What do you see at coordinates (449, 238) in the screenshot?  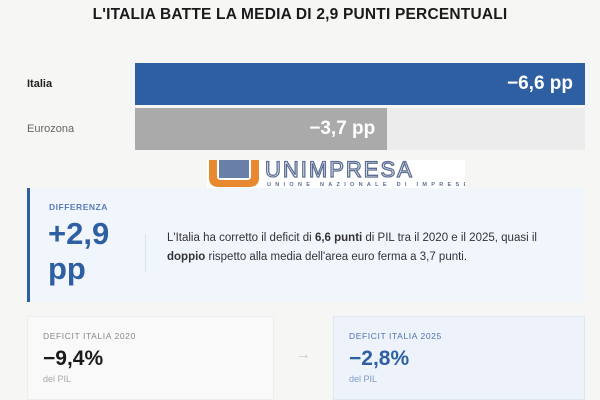 I see `desc-text: di PIL tra il 2020 e il 2025, quasi il` at bounding box center [449, 238].